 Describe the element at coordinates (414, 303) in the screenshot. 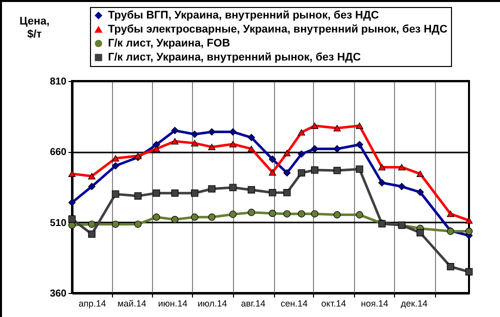

I see `x-tick-label: дек.14` at that location.